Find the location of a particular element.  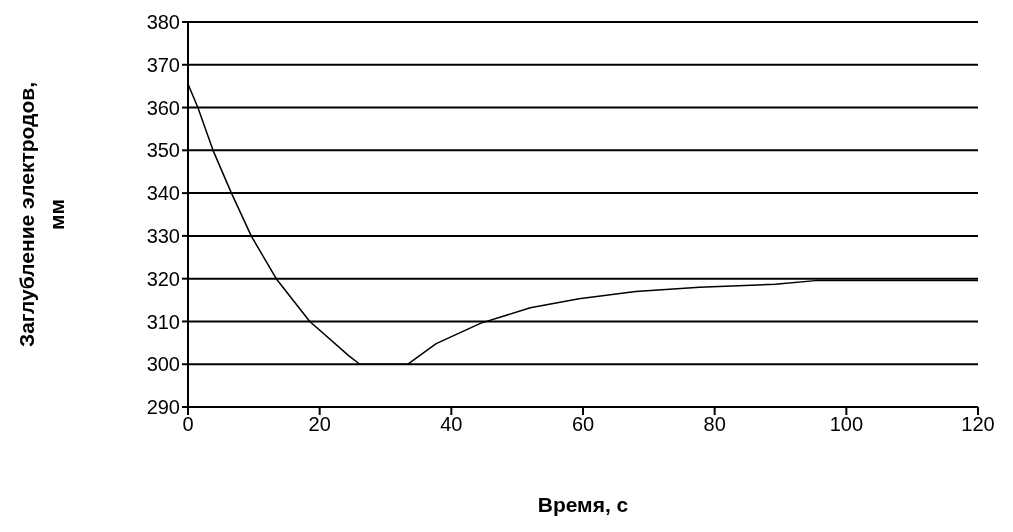

y-tick-label: 310 is located at coordinates (163, 321).